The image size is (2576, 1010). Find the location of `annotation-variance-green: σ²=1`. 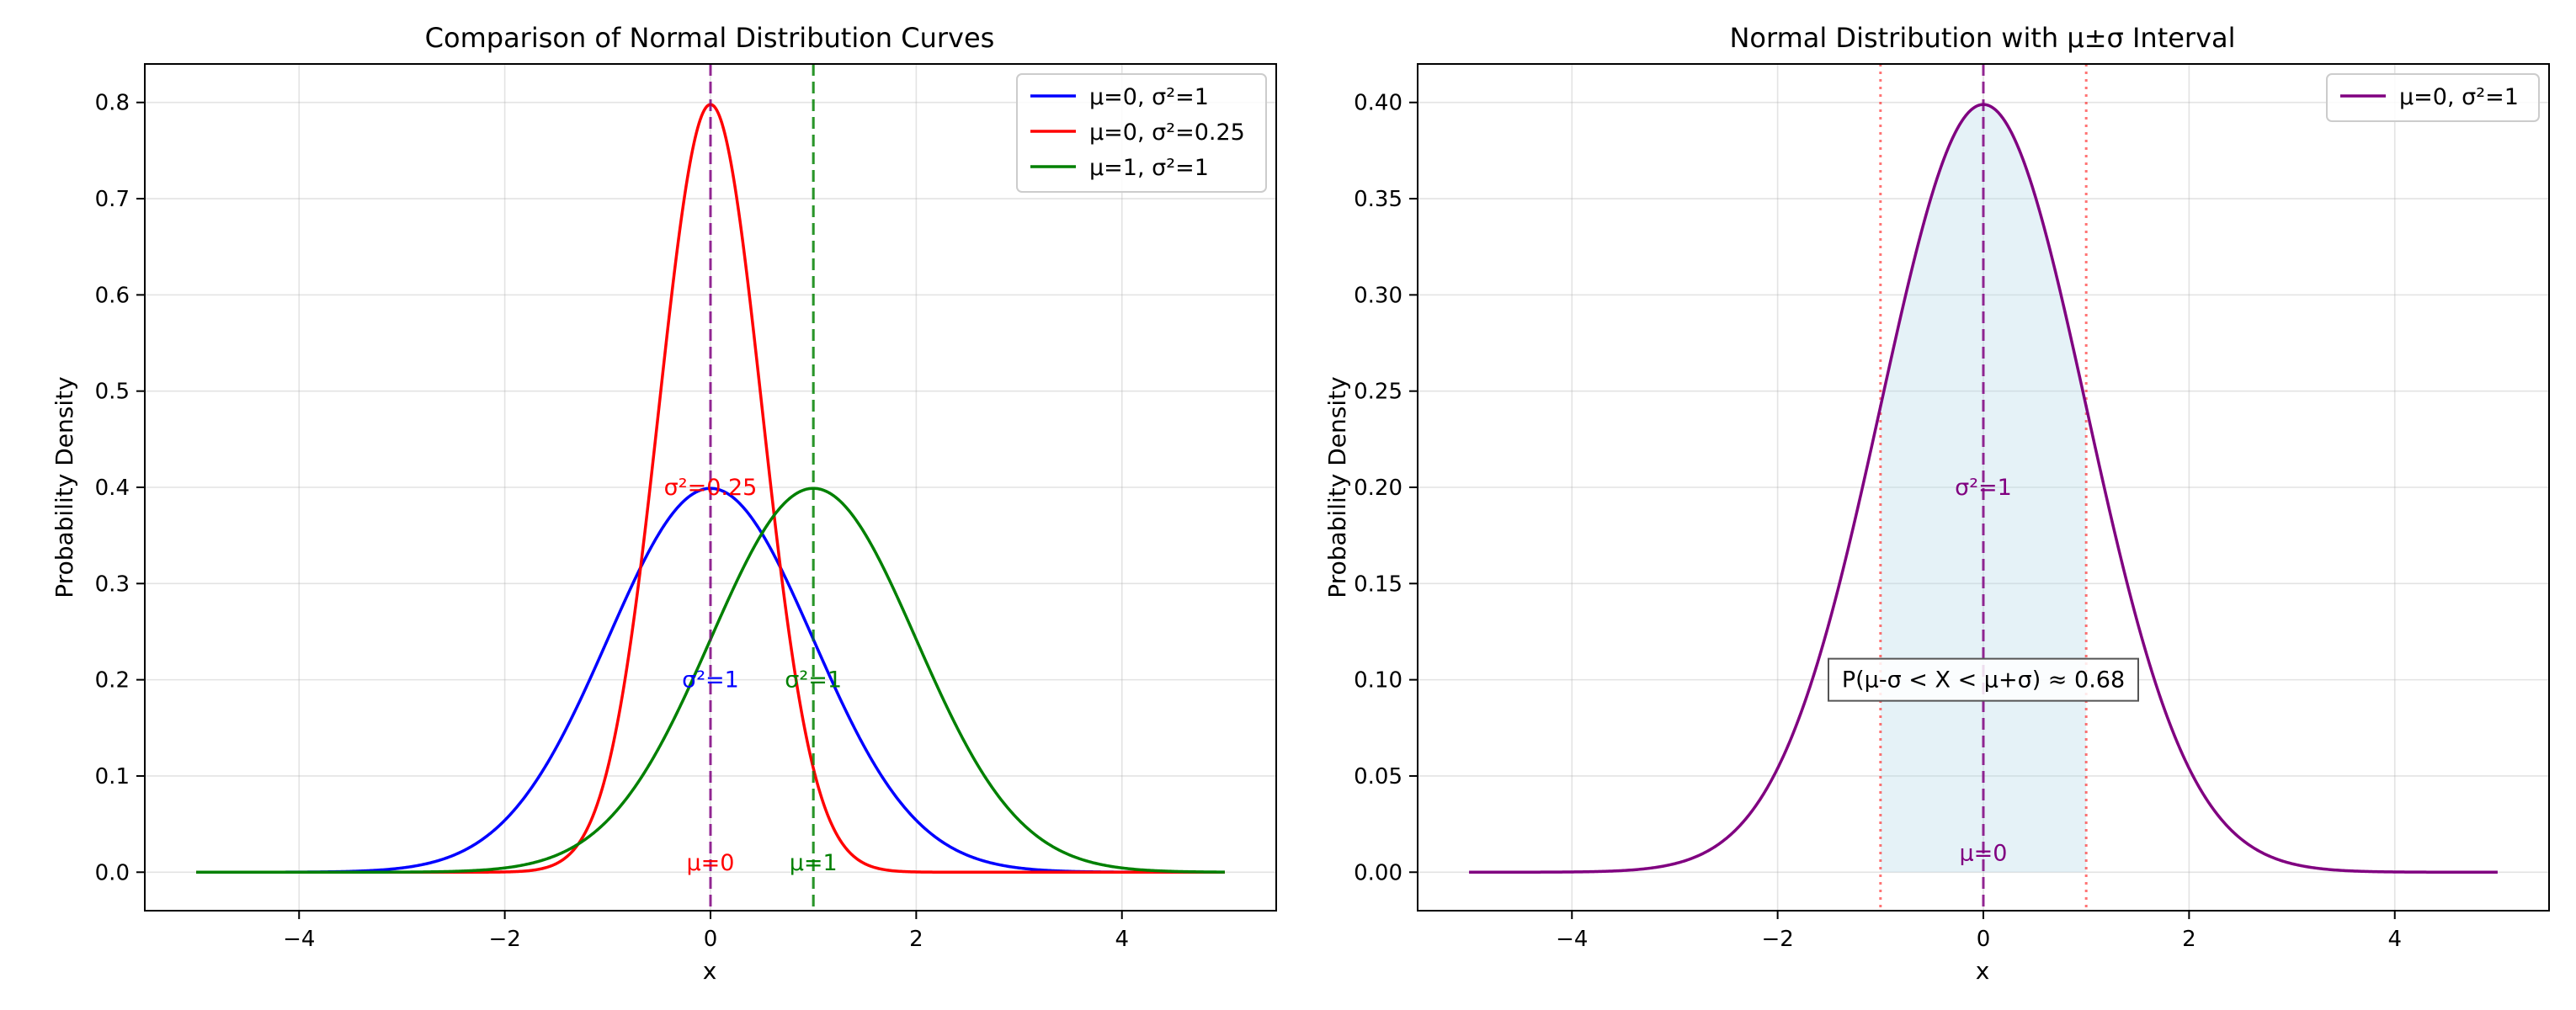

annotation-variance-green: σ²=1 is located at coordinates (814, 680).